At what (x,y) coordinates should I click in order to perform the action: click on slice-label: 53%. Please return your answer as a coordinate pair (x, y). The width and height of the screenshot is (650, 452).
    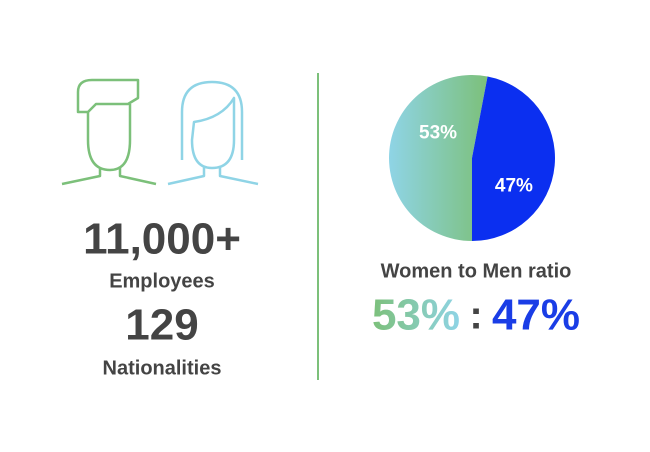
    Looking at the image, I should click on (438, 132).